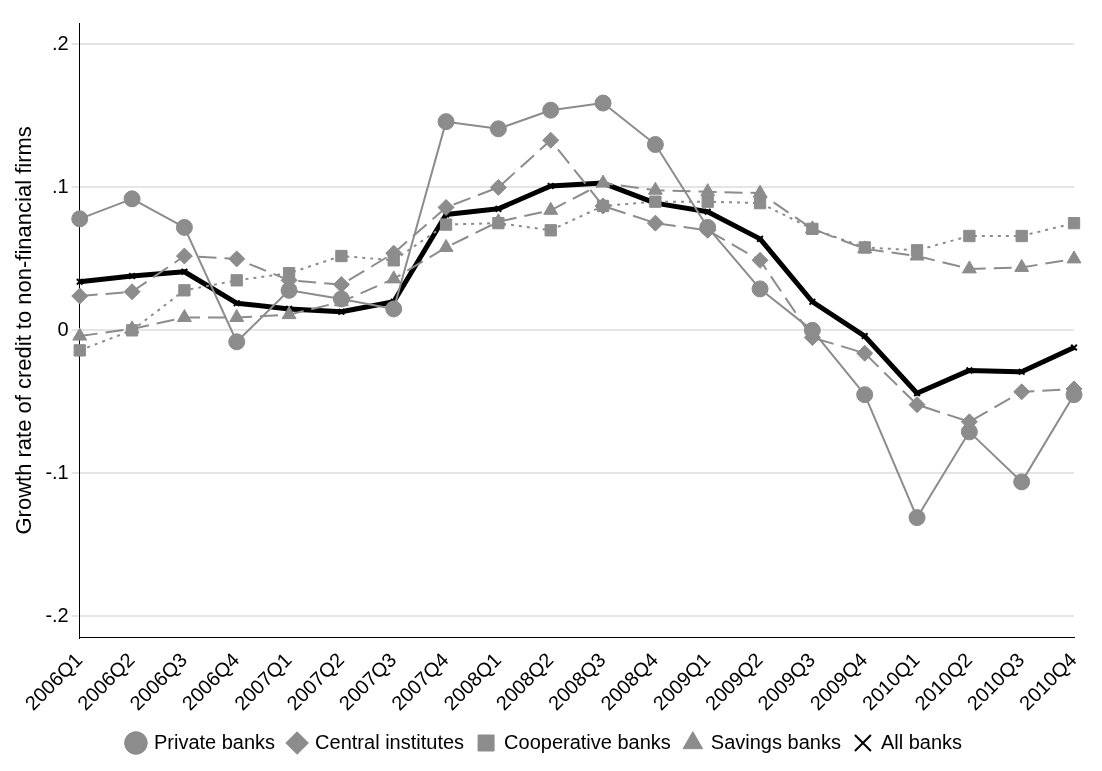 Image resolution: width=1102 pixels, height=771 pixels. Describe the element at coordinates (775, 741) in the screenshot. I see `legend-label: Savings banks` at that location.